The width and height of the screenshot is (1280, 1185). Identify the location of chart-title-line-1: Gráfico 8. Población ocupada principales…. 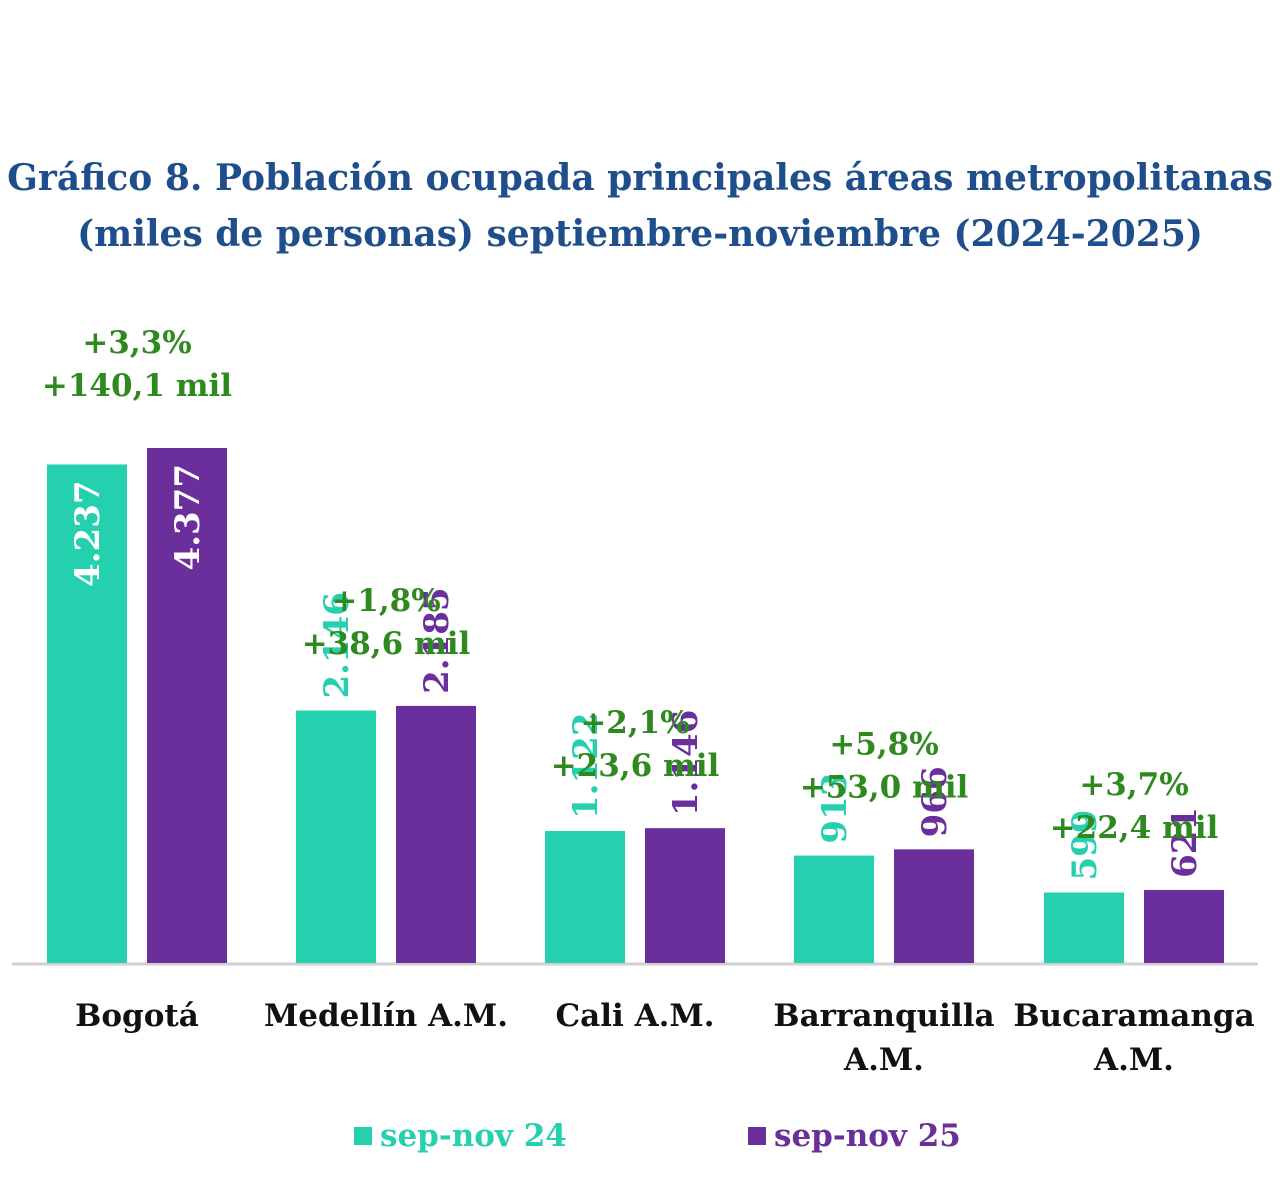
(640, 178).